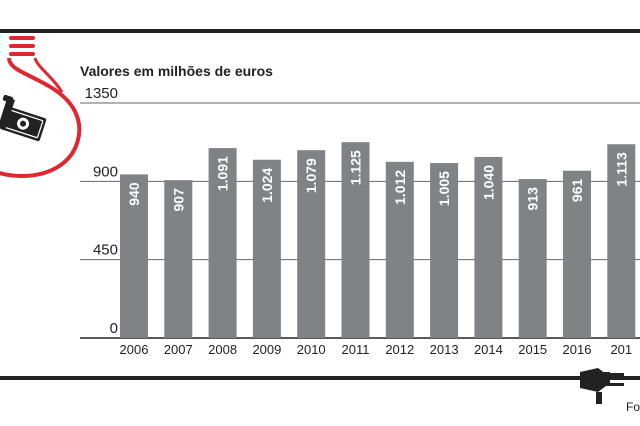 The width and height of the screenshot is (640, 426). Describe the element at coordinates (23, 118) in the screenshot. I see `banknote-icon` at that location.